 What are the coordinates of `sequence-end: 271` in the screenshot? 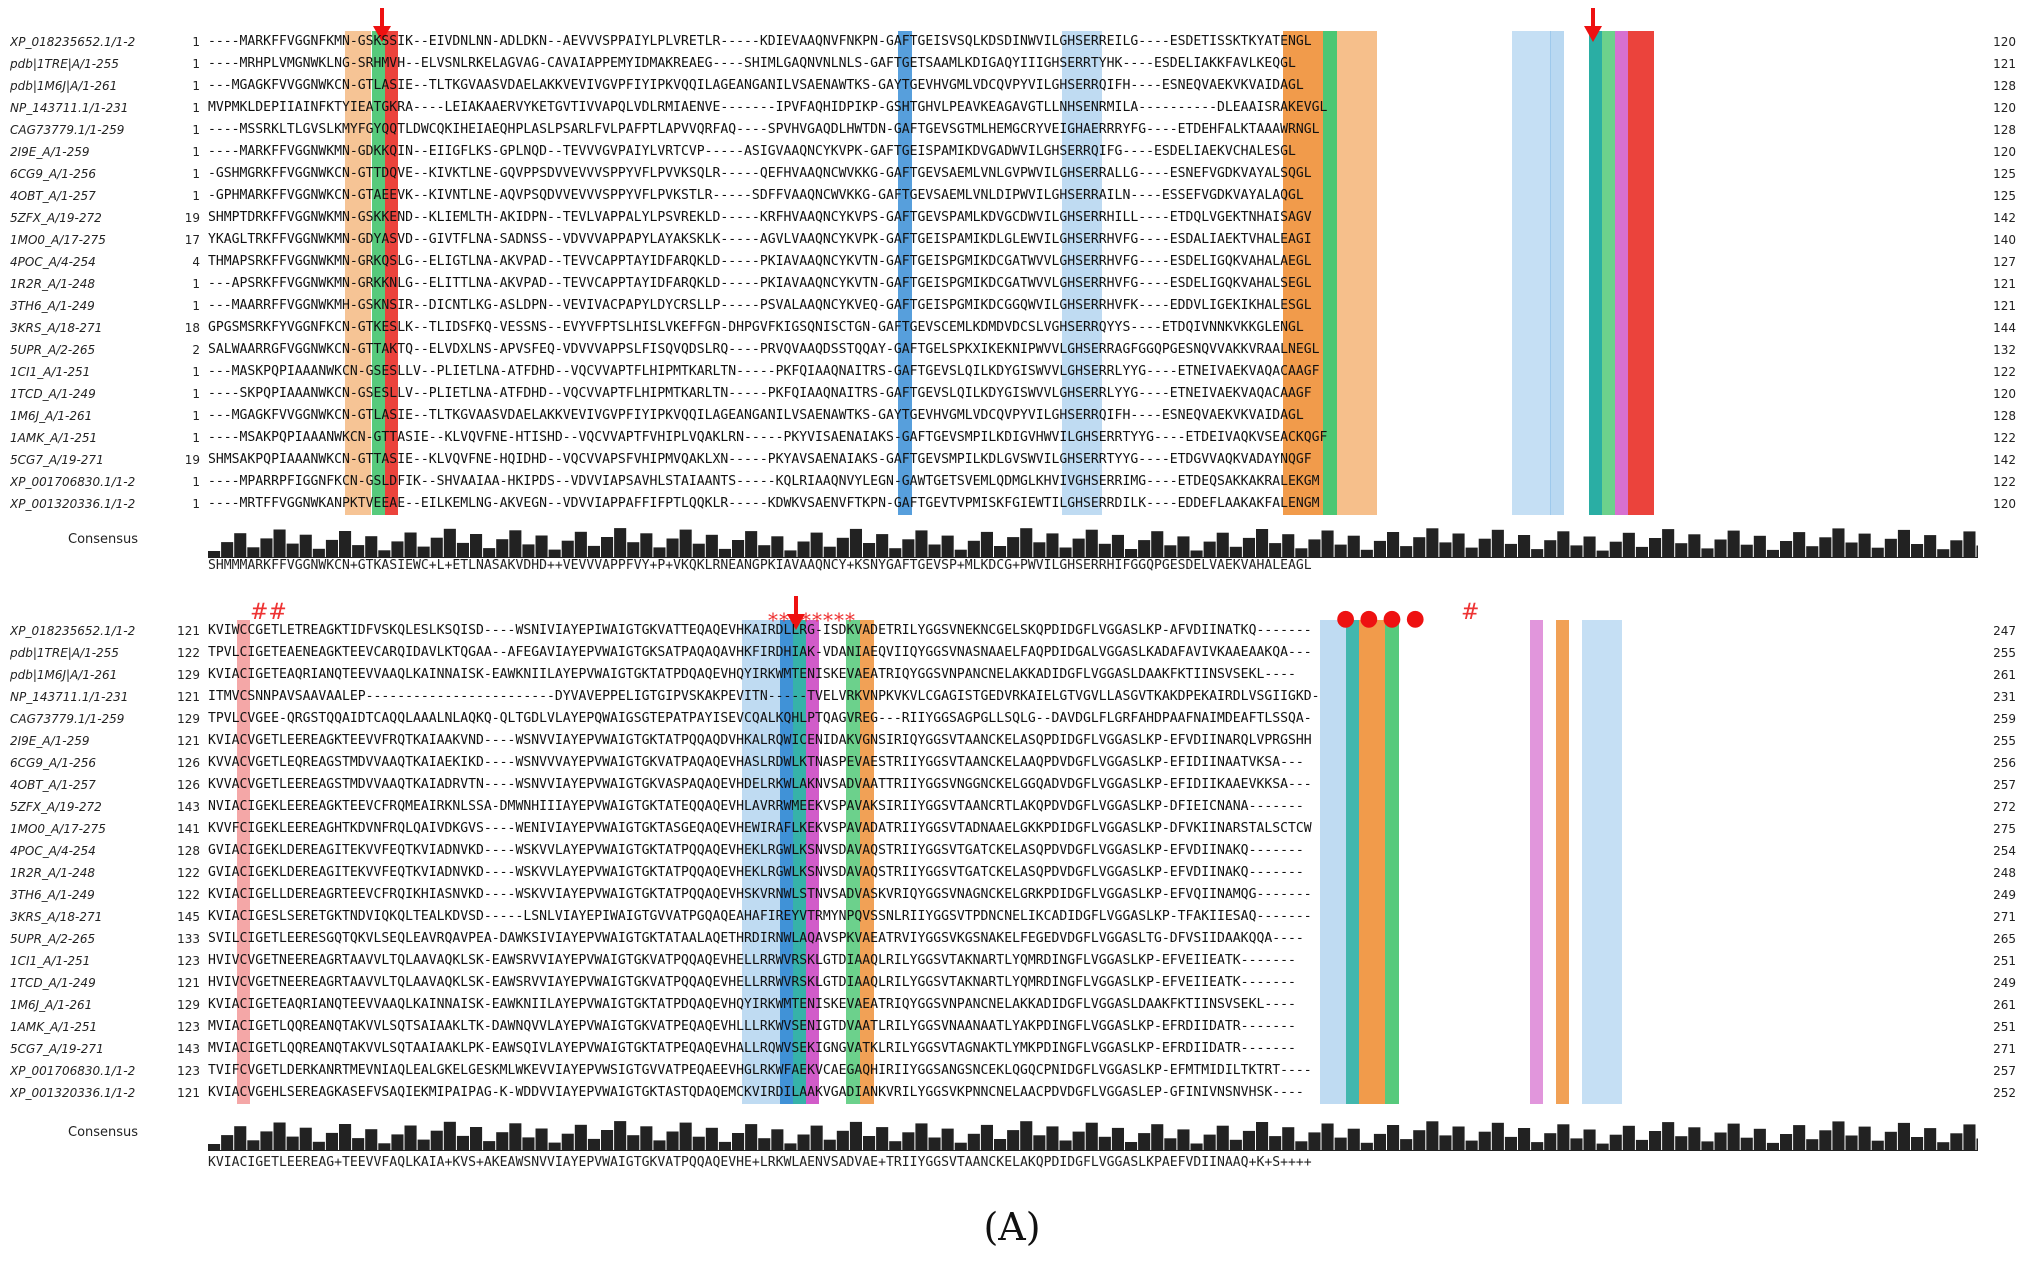 It's located at (2004, 1049).